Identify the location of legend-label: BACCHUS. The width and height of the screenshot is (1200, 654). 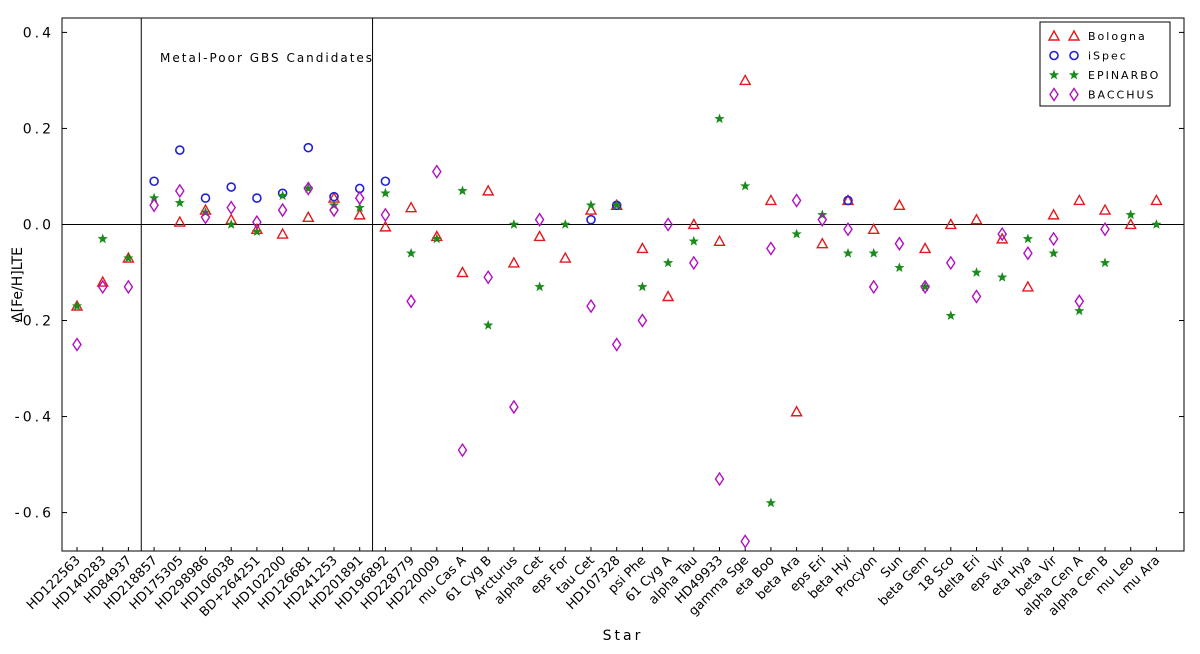
(1122, 95).